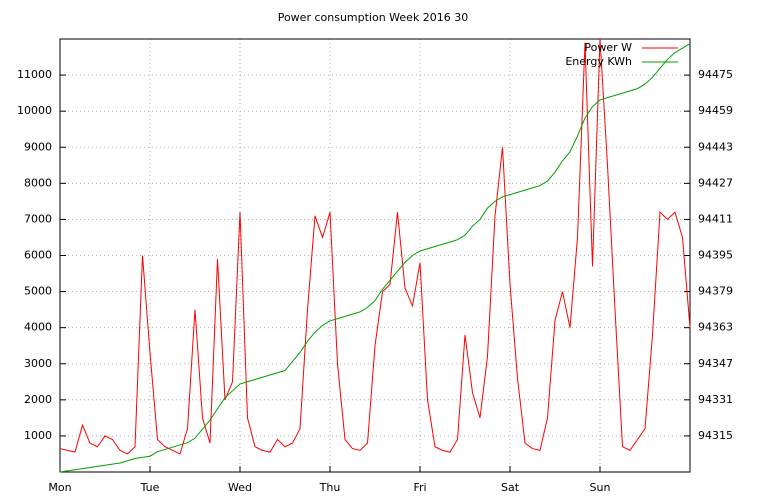 This screenshot has width=768, height=500. Describe the element at coordinates (715, 255) in the screenshot. I see `y2-tick-label: 94395` at that location.